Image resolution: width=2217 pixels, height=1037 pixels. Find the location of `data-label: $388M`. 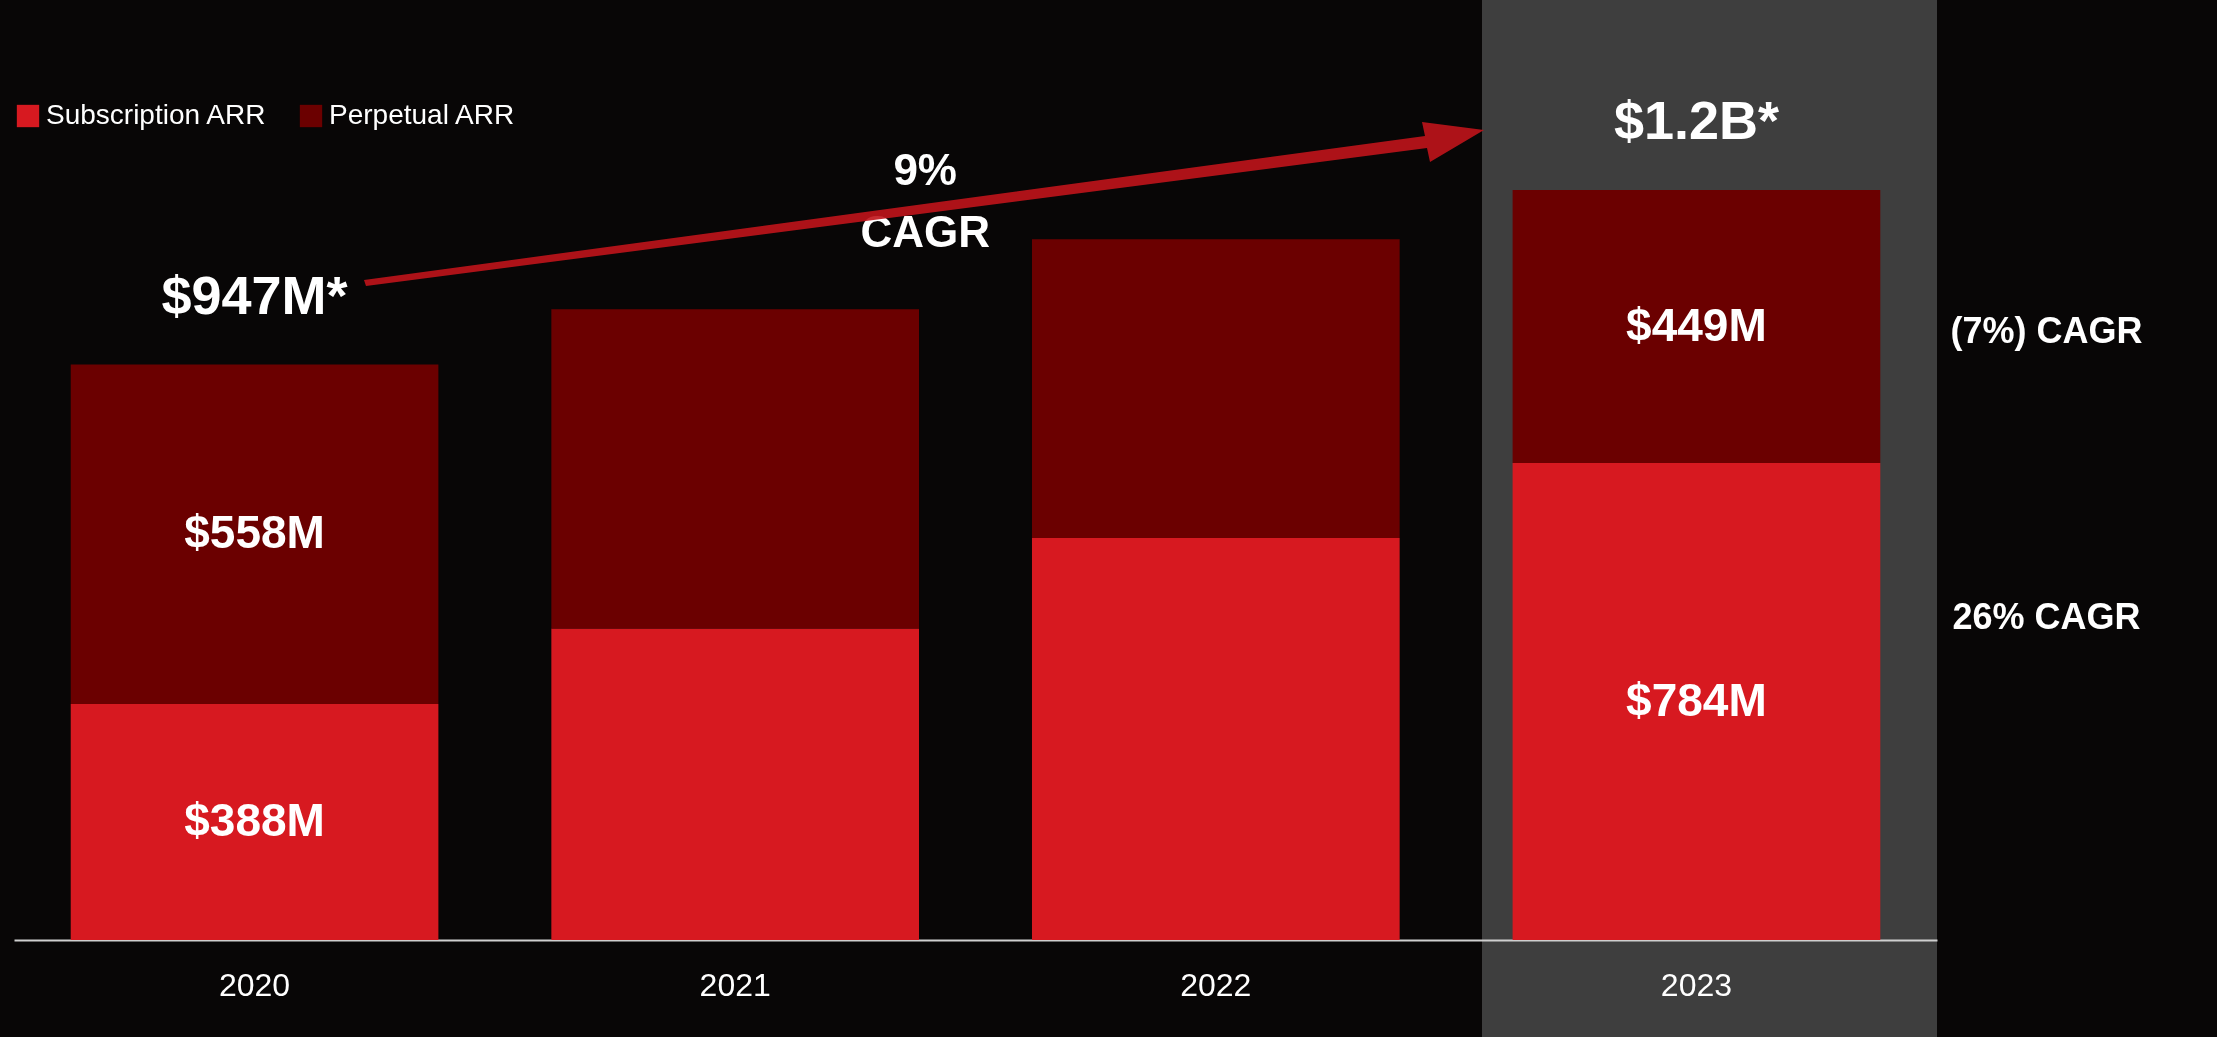

data-label: $388M is located at coordinates (254, 820).